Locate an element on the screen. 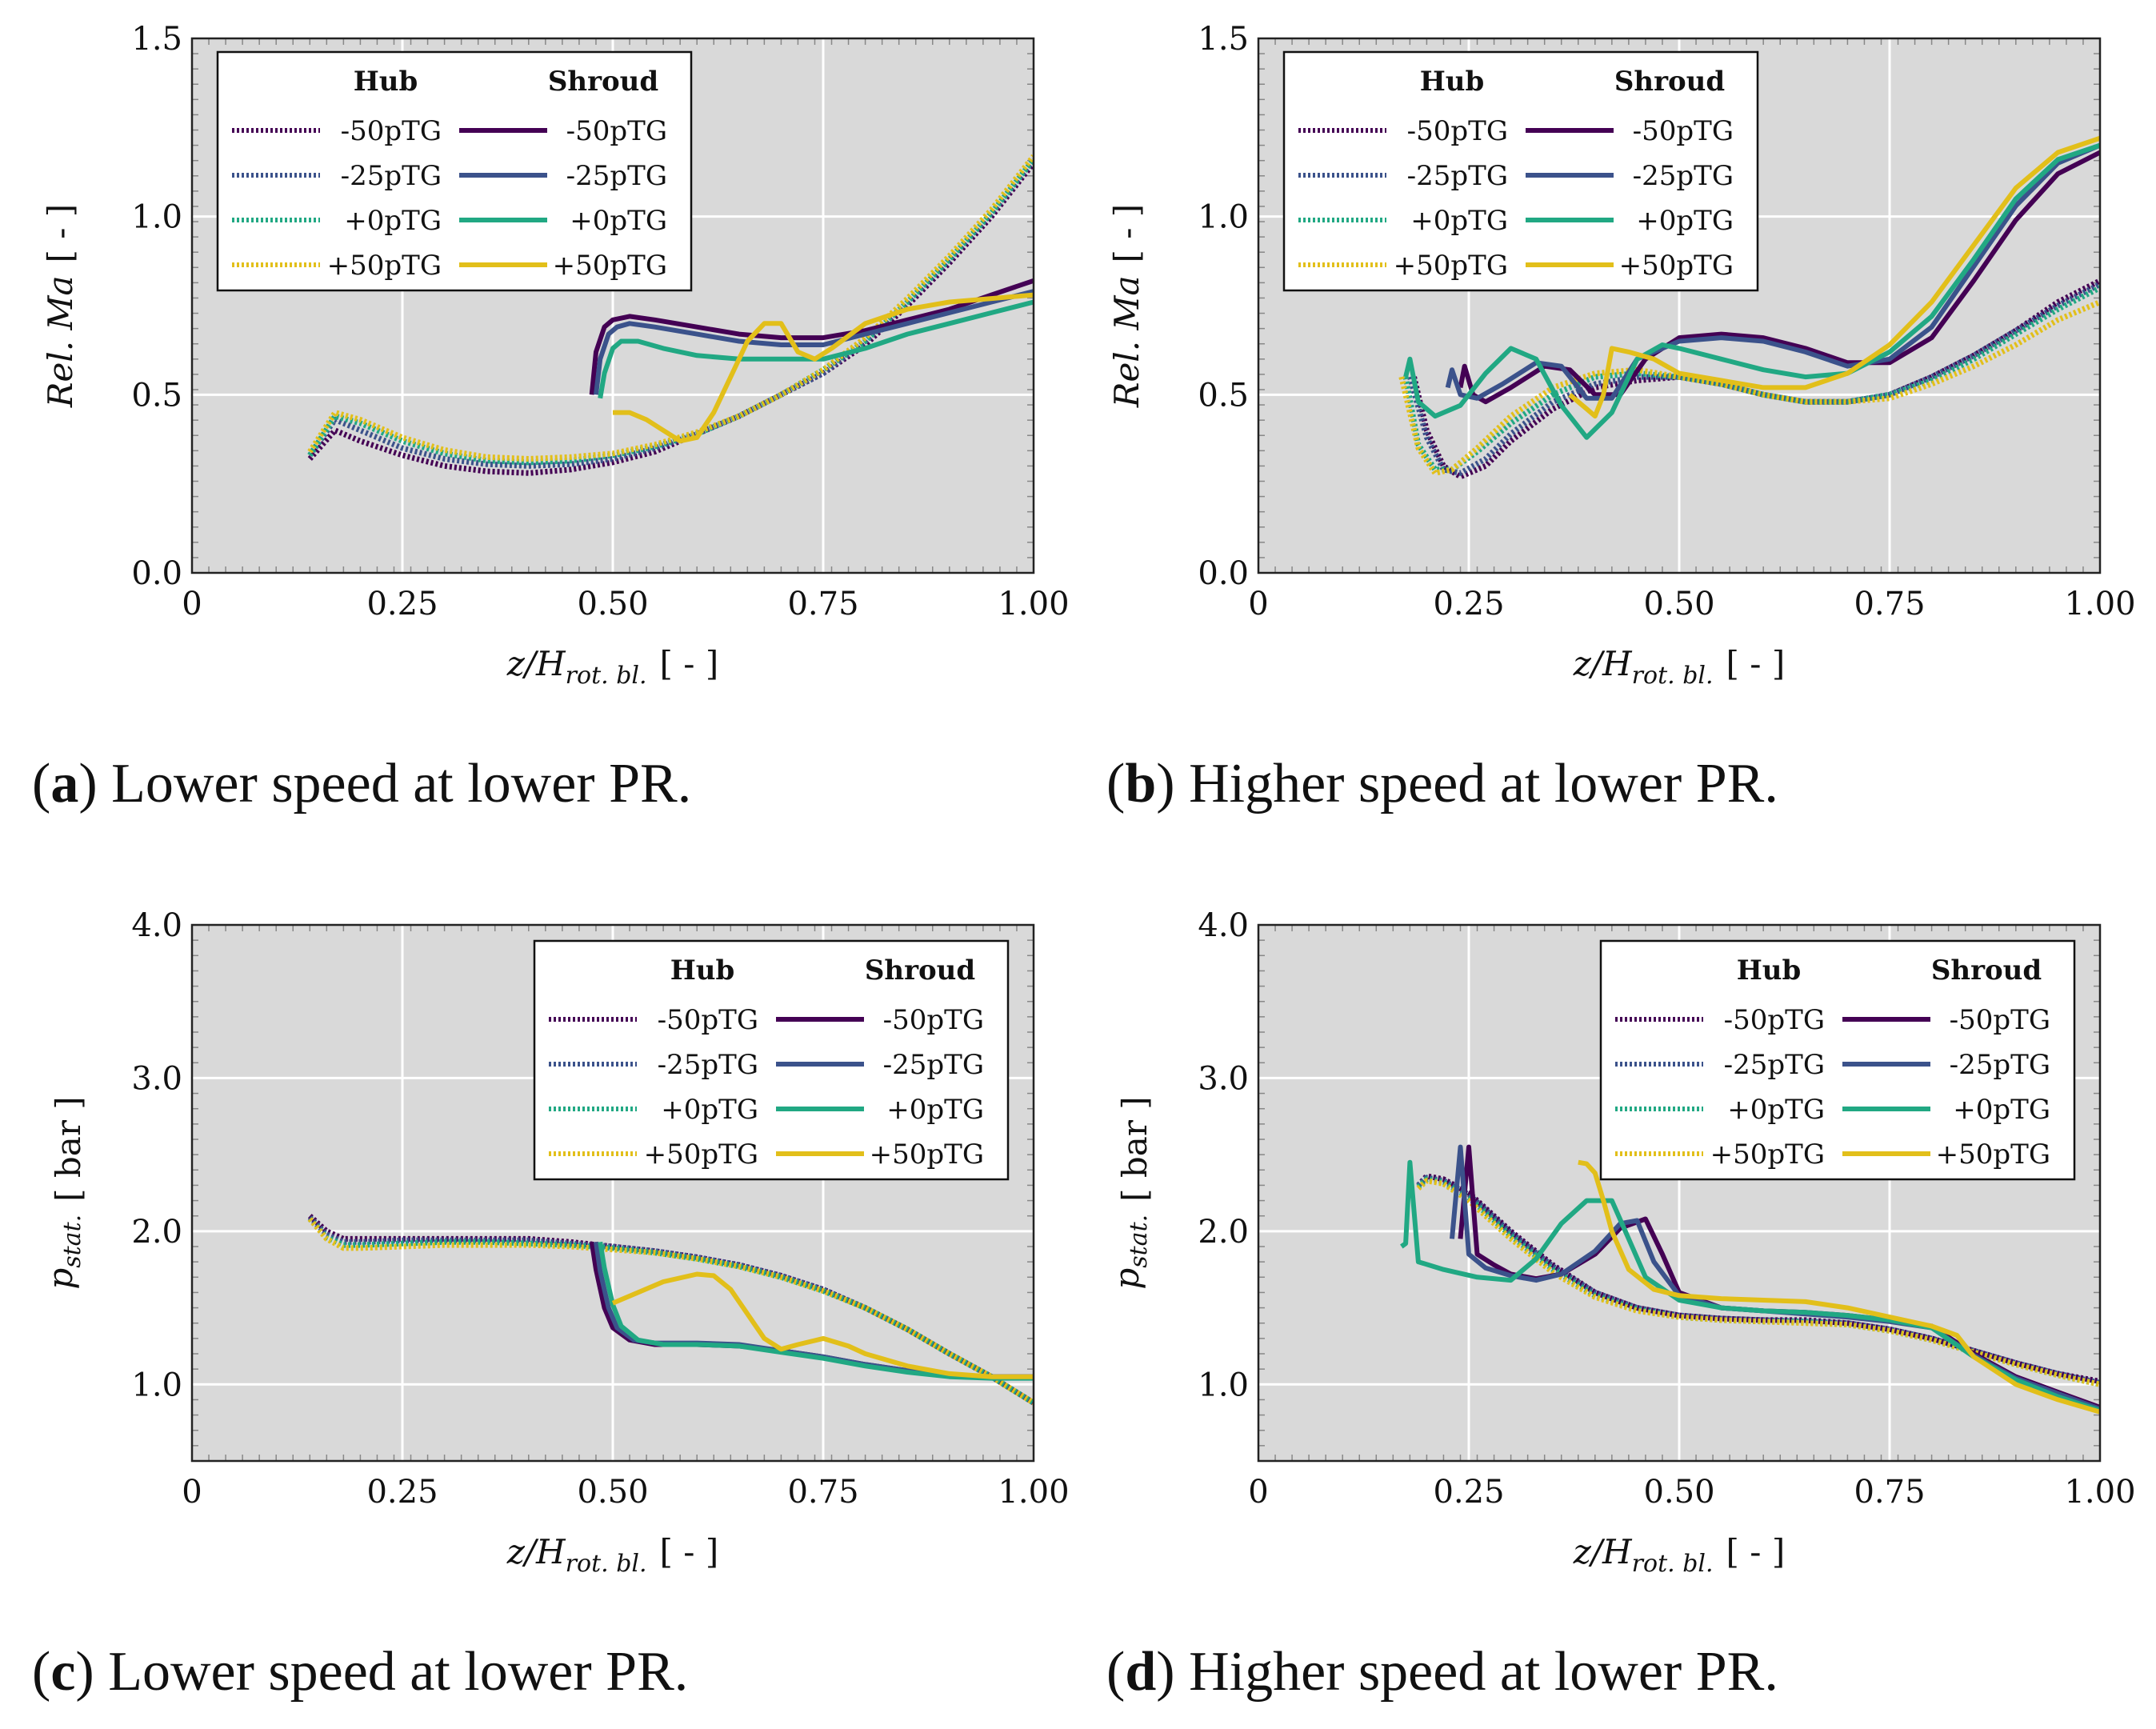 This screenshot has width=2156, height=1729. minor-ticks is located at coordinates (1679, 306).